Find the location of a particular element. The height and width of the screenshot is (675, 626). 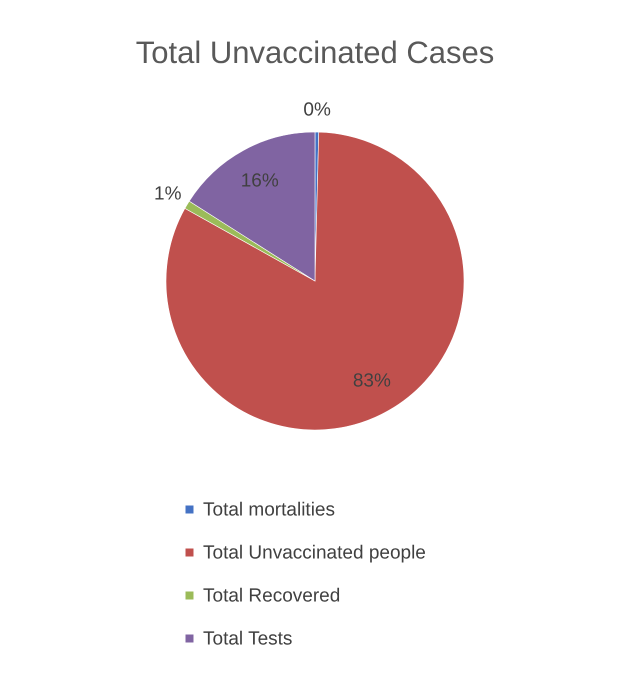

legend-label: Total Recovered is located at coordinates (271, 596).